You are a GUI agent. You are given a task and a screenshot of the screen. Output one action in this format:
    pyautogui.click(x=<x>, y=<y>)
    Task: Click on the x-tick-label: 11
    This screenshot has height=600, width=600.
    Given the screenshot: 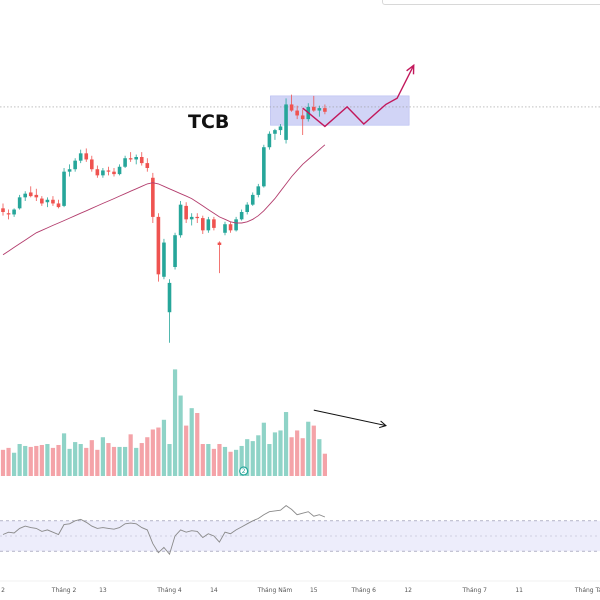 What is the action you would take?
    pyautogui.click(x=519, y=590)
    